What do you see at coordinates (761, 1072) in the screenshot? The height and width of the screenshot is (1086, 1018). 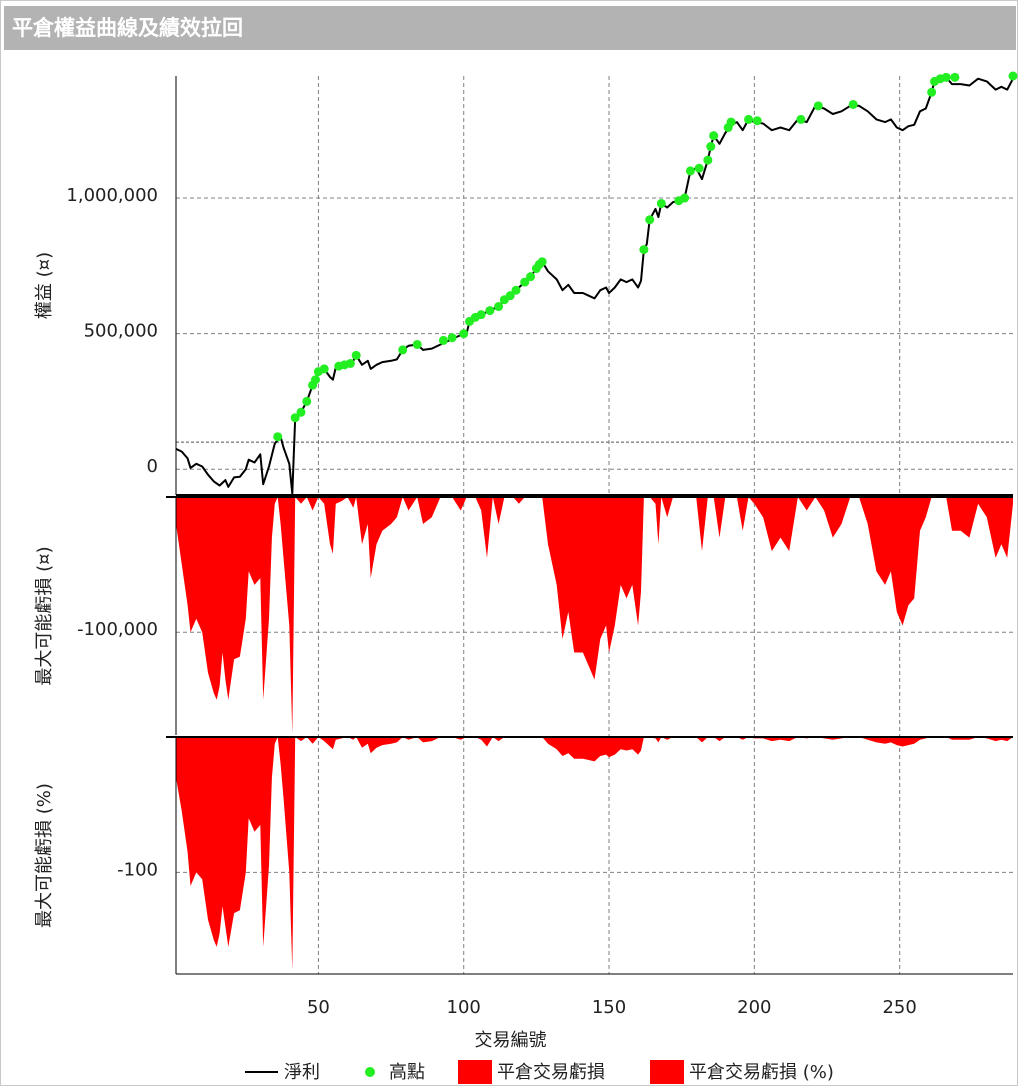 I see `legend-drawdown-pct-label: 平倉交易虧損 (%)` at bounding box center [761, 1072].